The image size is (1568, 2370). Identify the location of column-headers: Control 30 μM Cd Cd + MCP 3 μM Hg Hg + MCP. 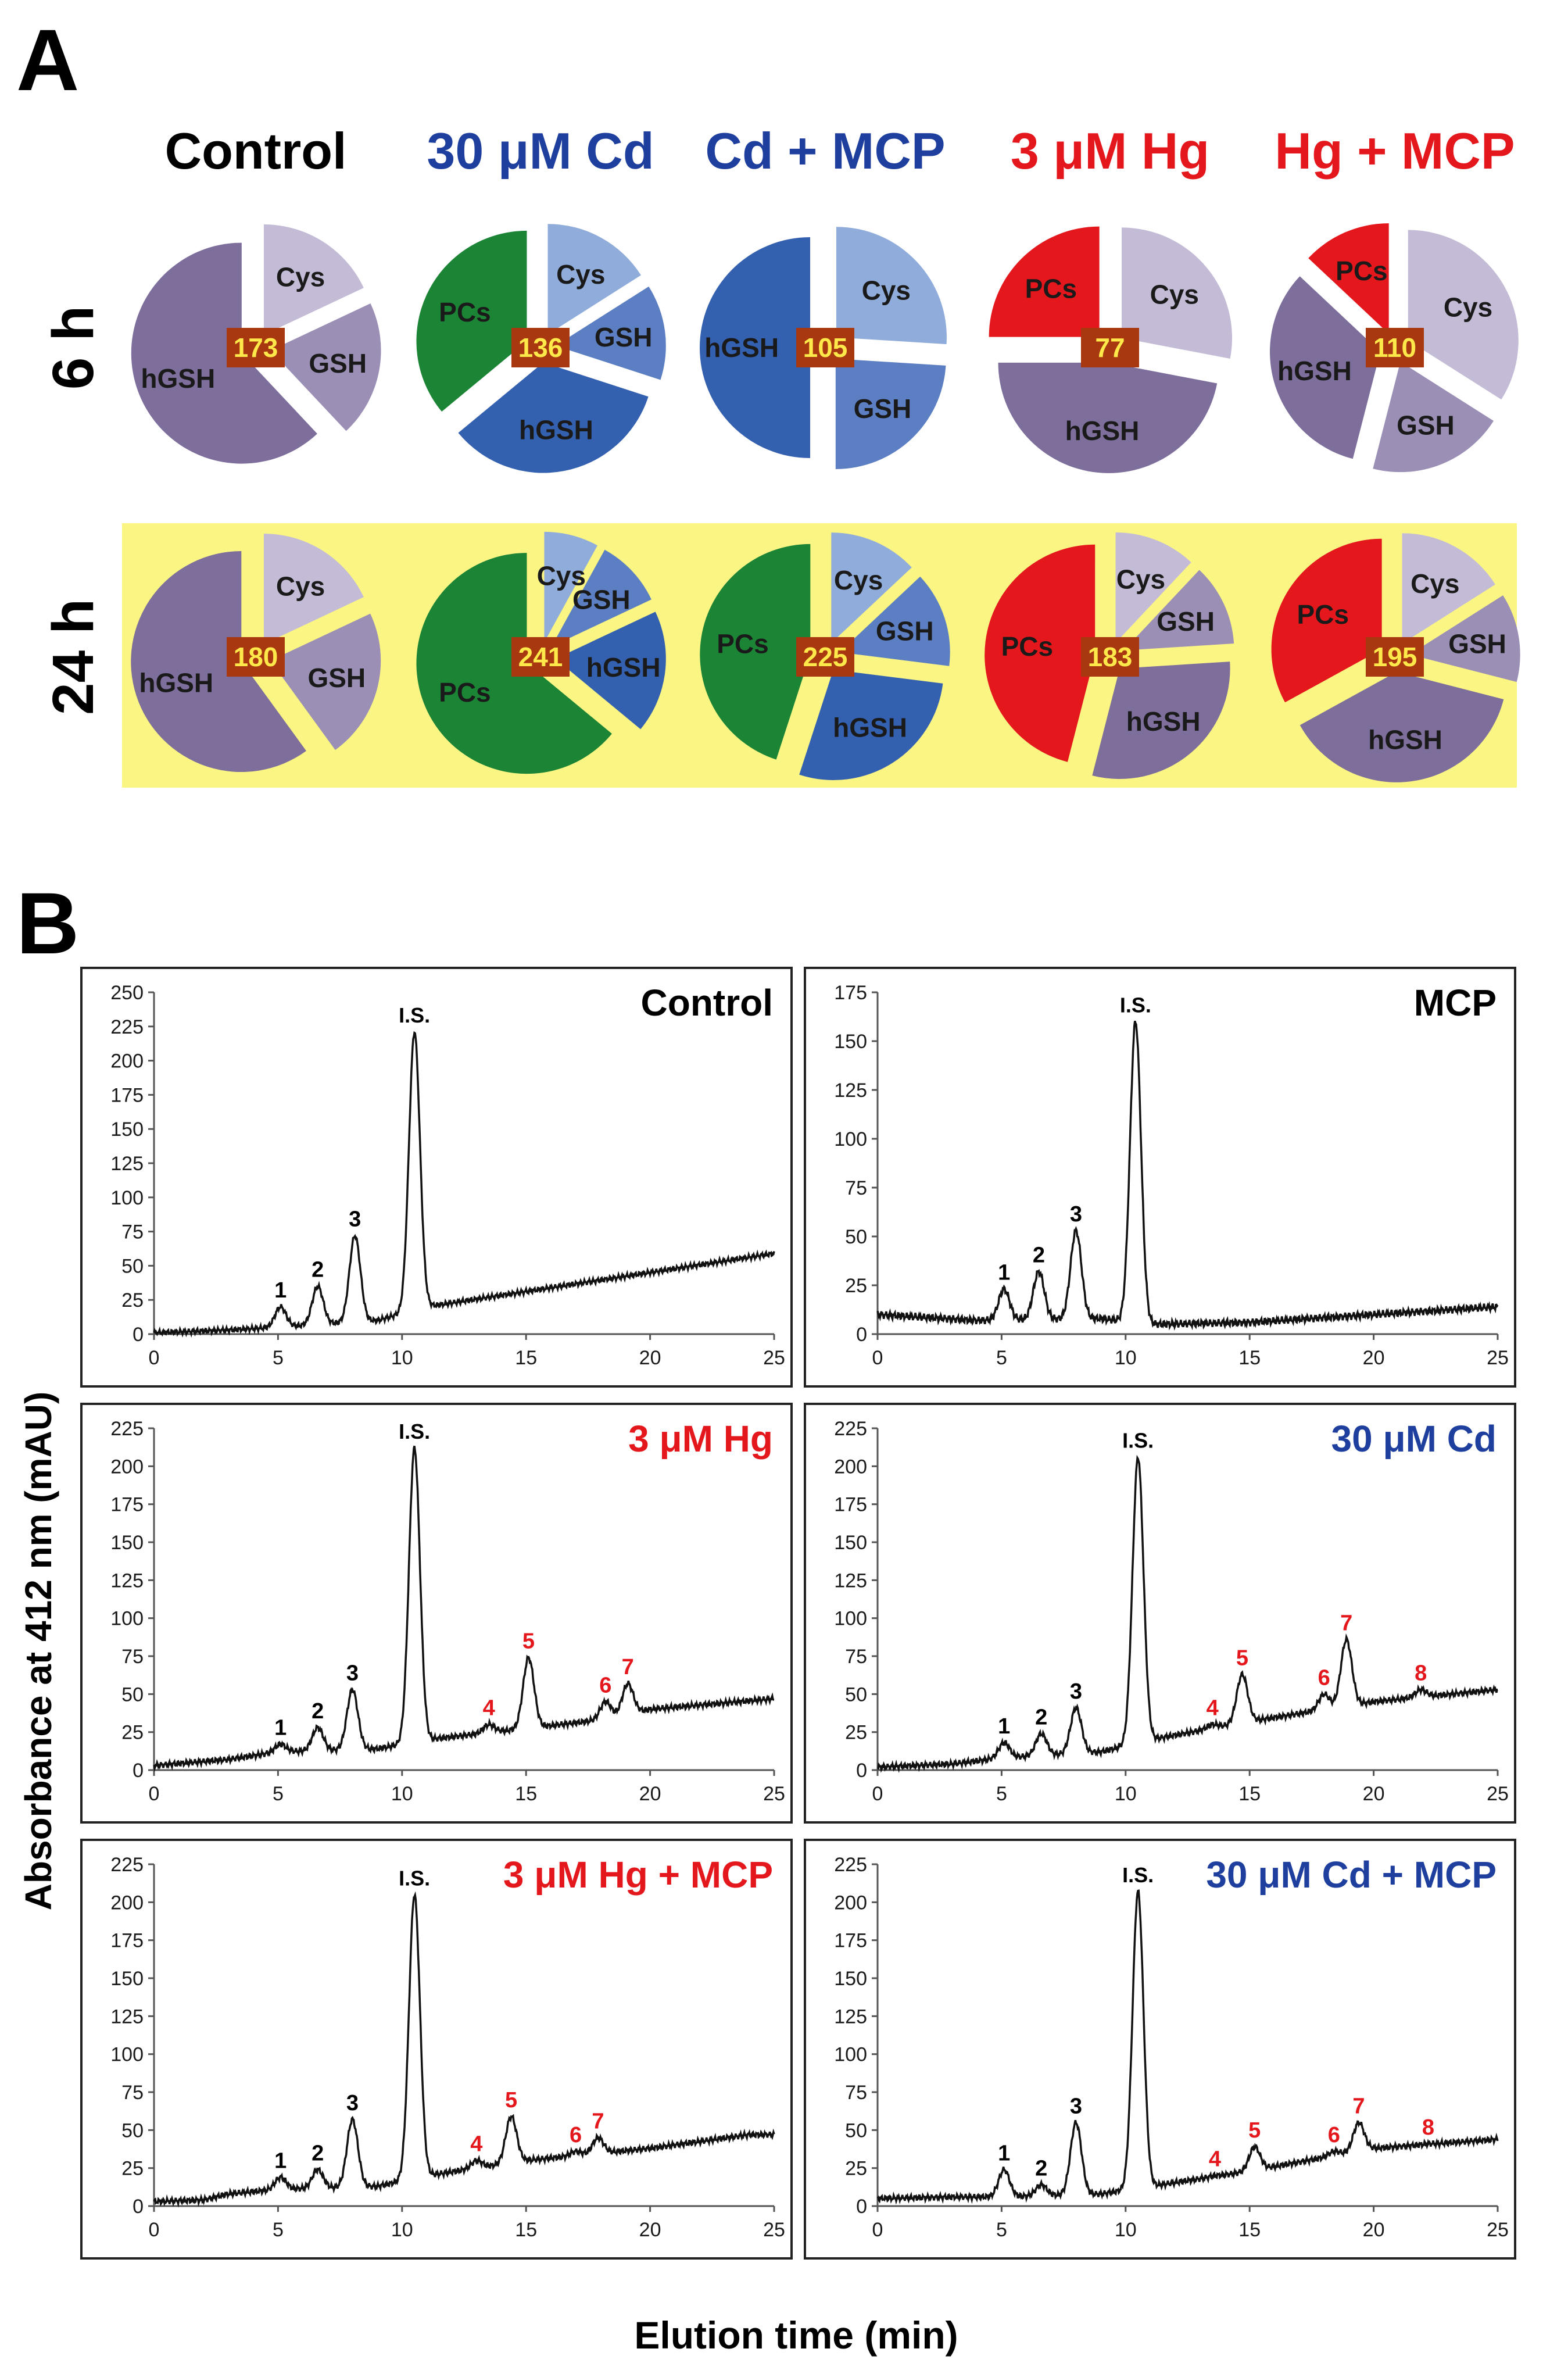
(840, 151).